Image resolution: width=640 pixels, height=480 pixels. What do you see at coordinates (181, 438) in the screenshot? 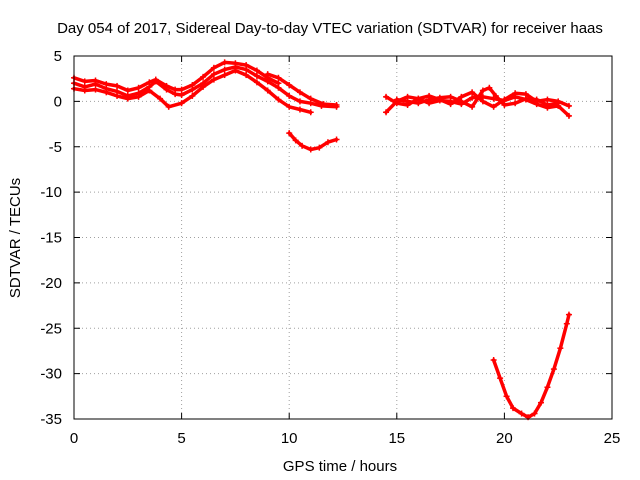
I see `x-tick-label: 5` at bounding box center [181, 438].